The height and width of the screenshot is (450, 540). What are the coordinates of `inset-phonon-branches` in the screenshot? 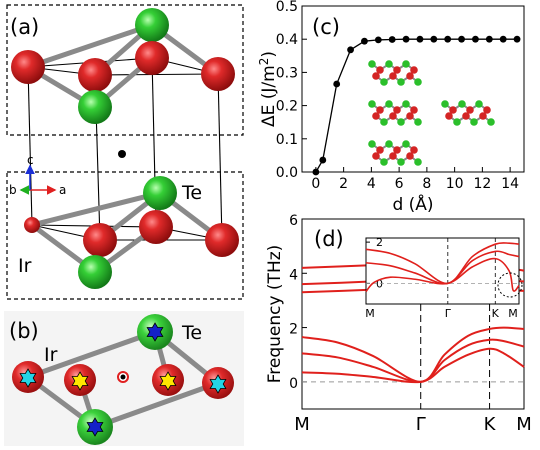 It's located at (442, 267).